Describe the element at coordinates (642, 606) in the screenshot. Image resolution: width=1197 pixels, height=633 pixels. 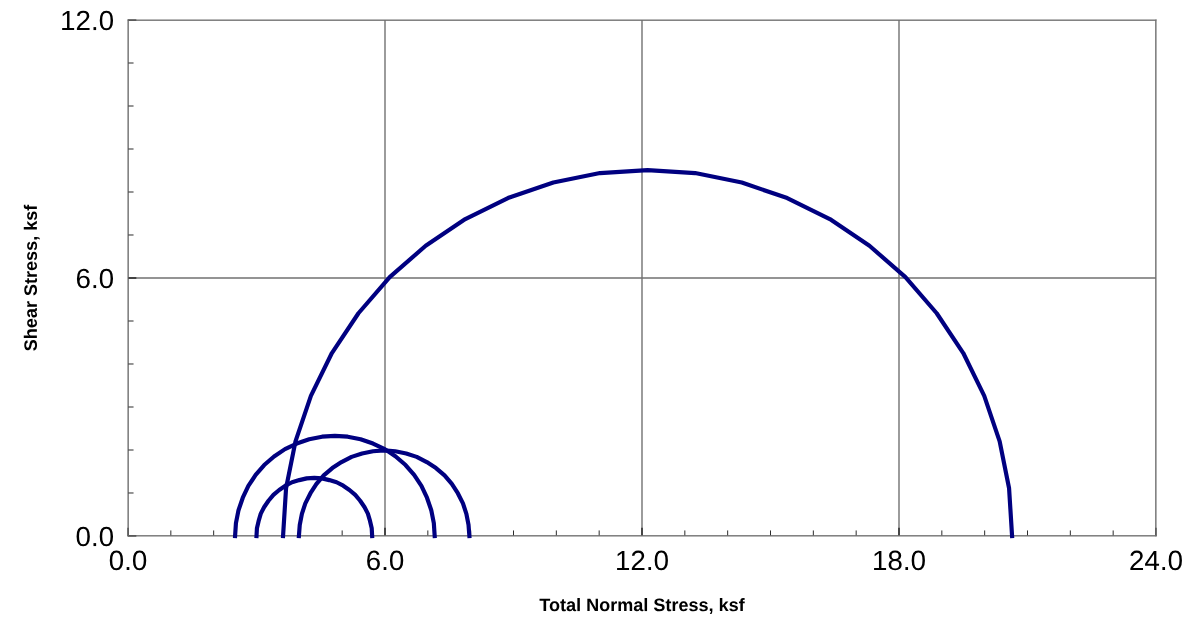
I see `x-axis-title: Total Normal Stress, ksf` at that location.